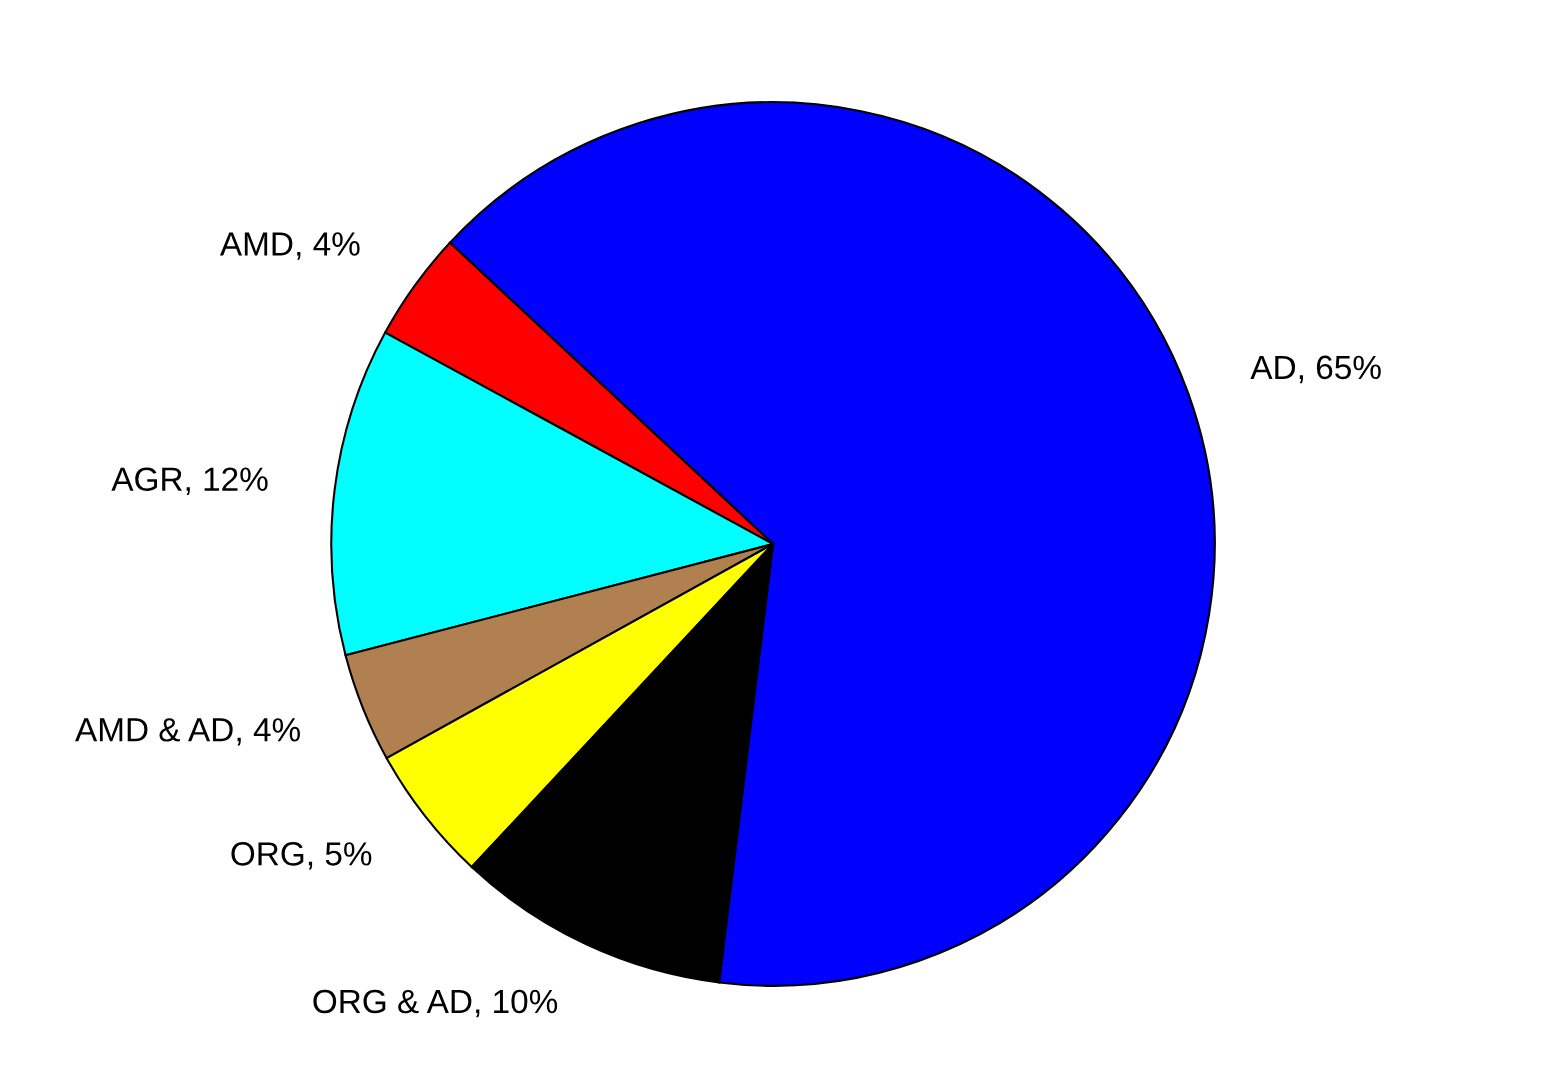 This screenshot has width=1546, height=1088. I want to click on slice-label: AGR, so click(146, 479).